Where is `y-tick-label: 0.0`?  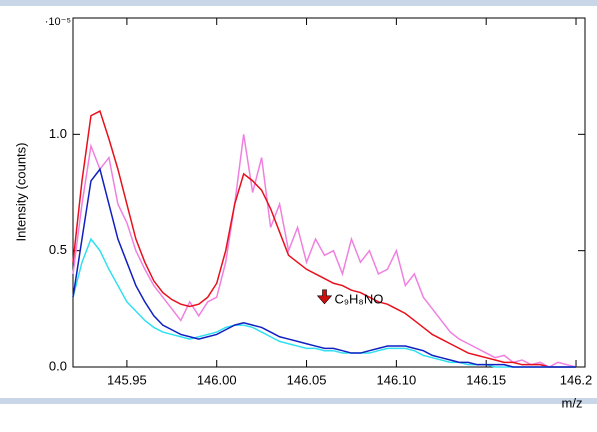
y-tick-label: 0.0 is located at coordinates (58, 365).